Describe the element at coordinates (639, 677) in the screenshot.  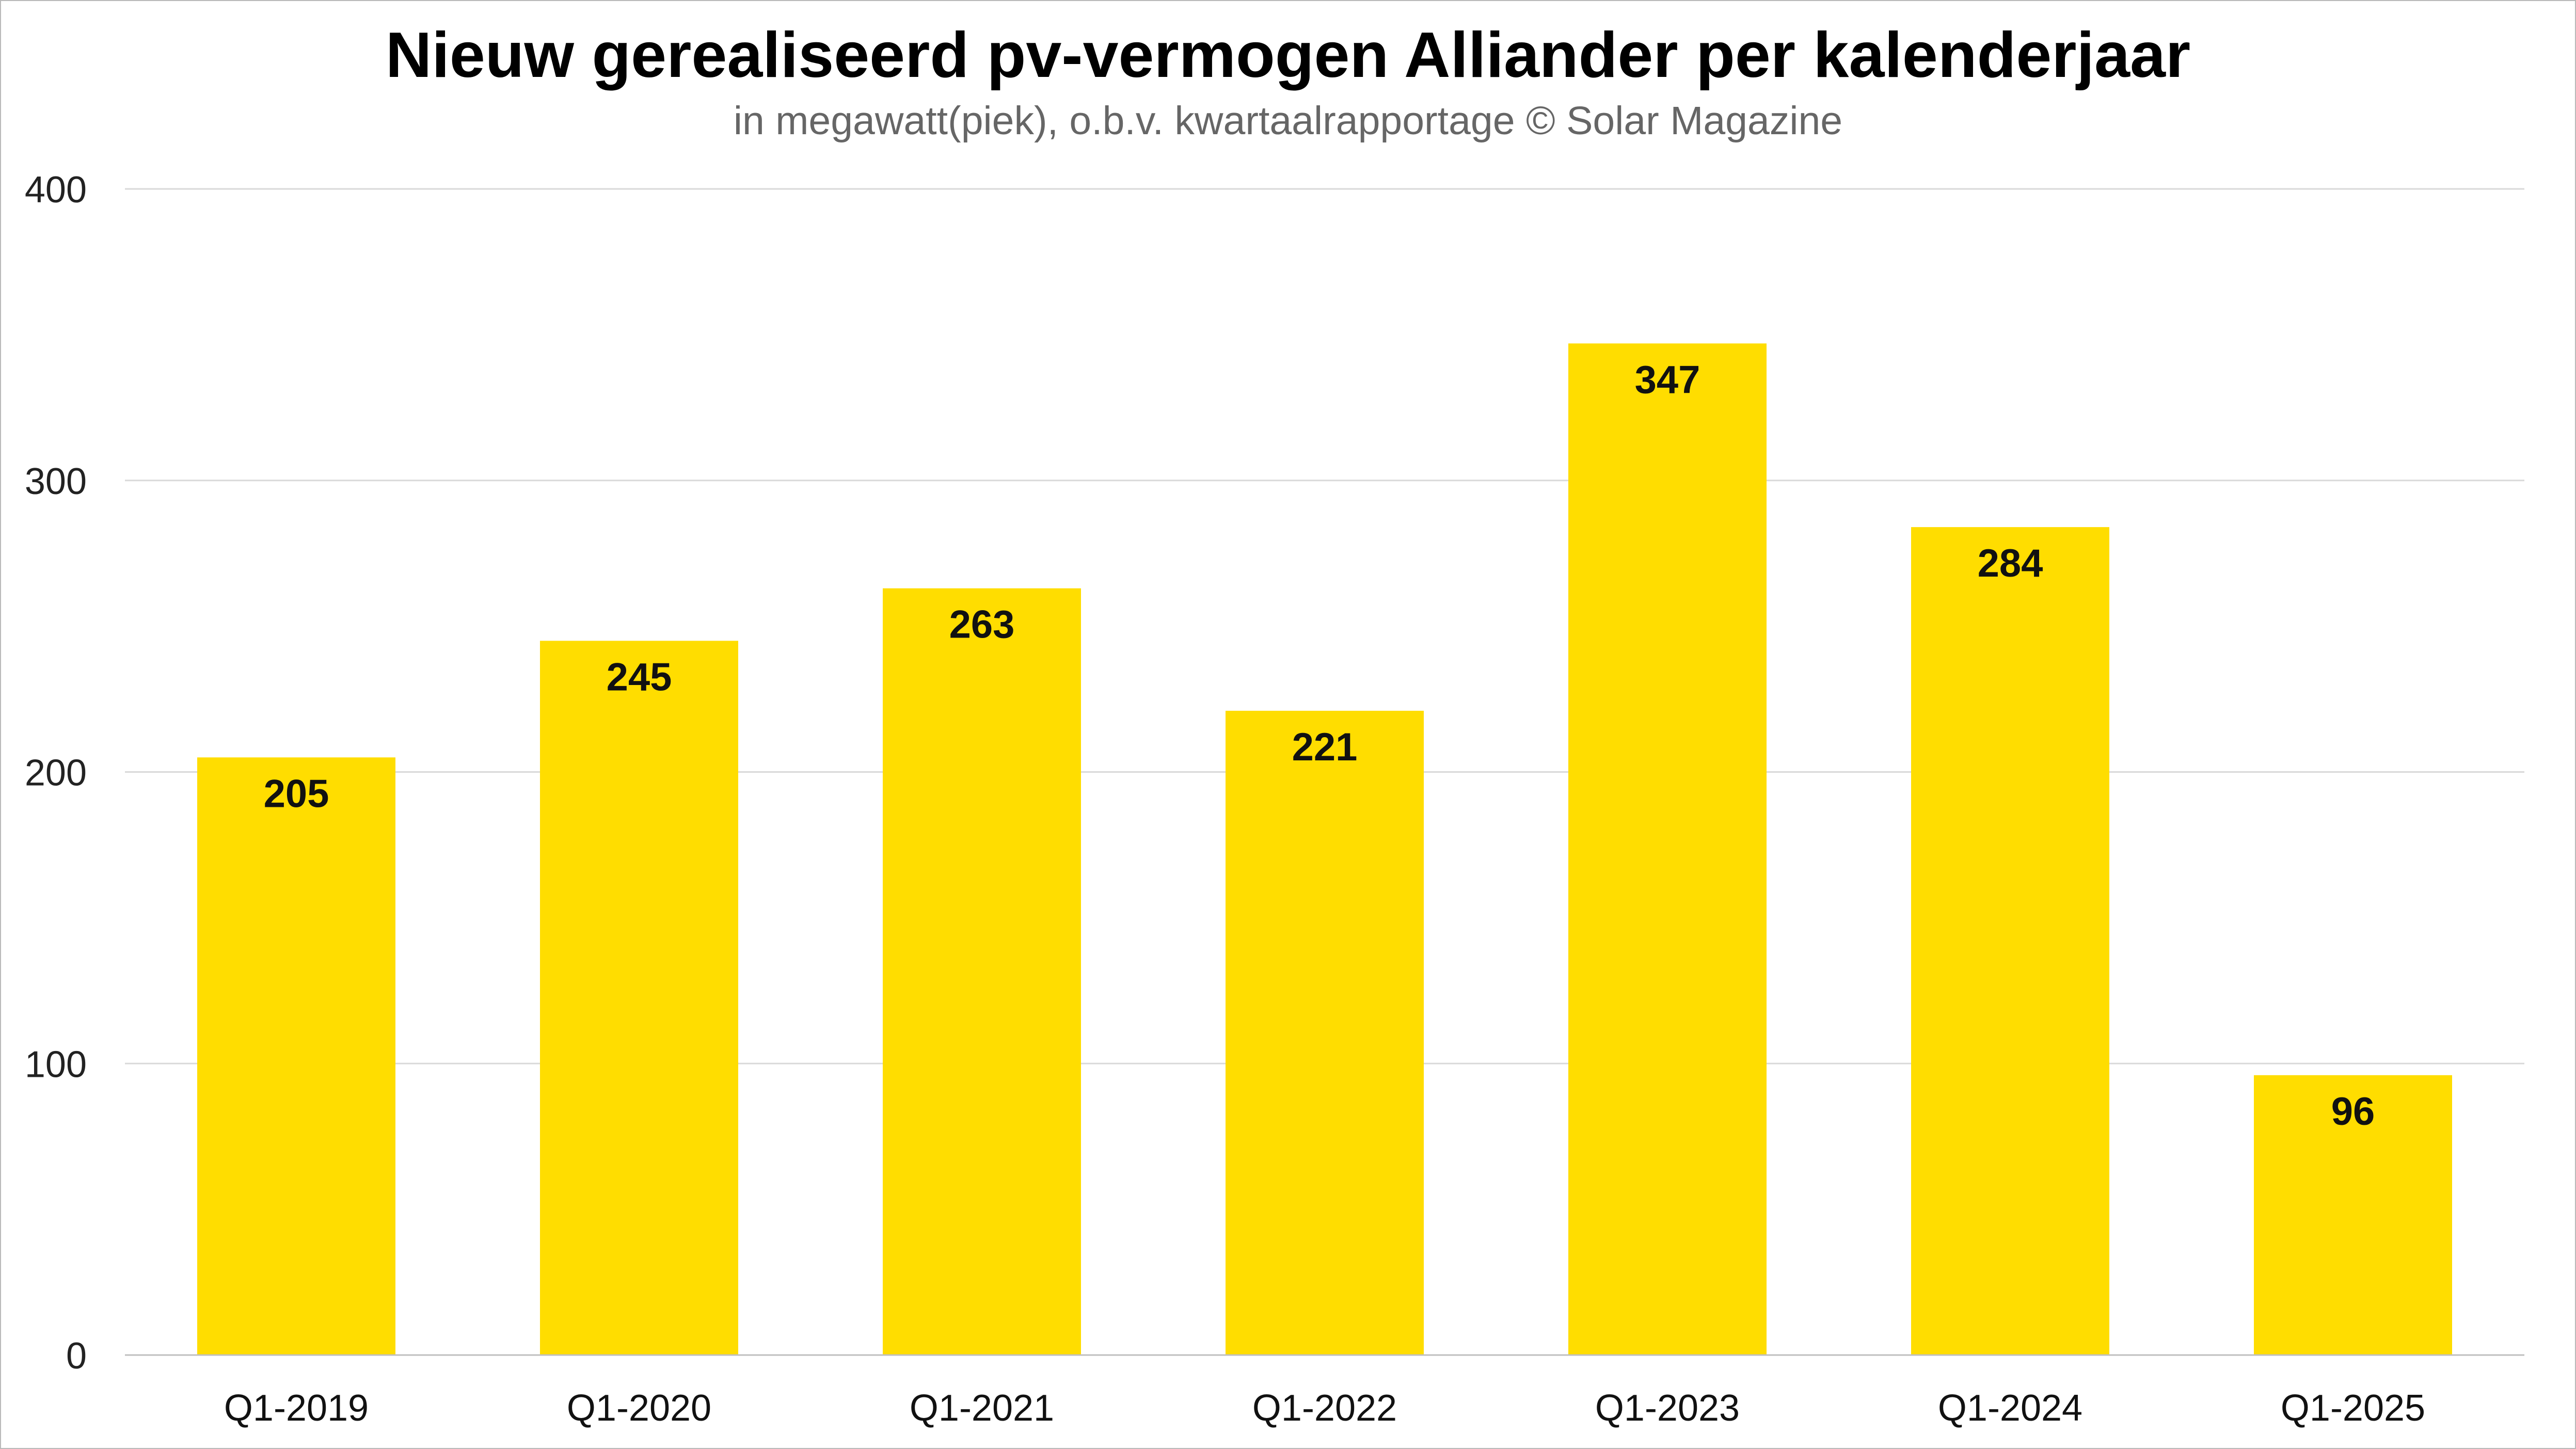
I see `bar-value-label: 245` at that location.